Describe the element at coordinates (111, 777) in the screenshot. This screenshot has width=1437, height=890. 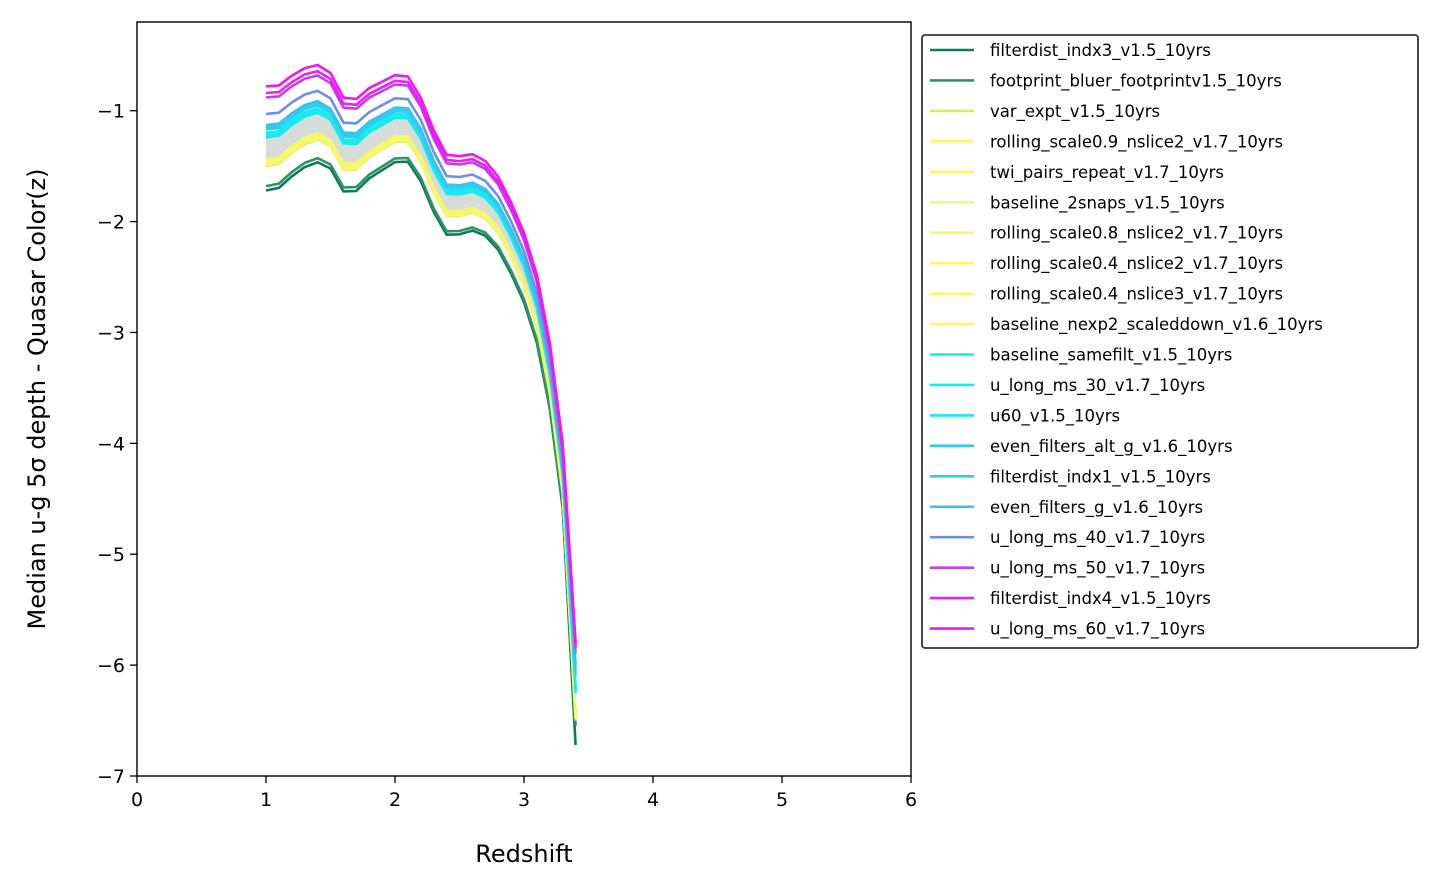
I see `y-tick-label: −7` at that location.